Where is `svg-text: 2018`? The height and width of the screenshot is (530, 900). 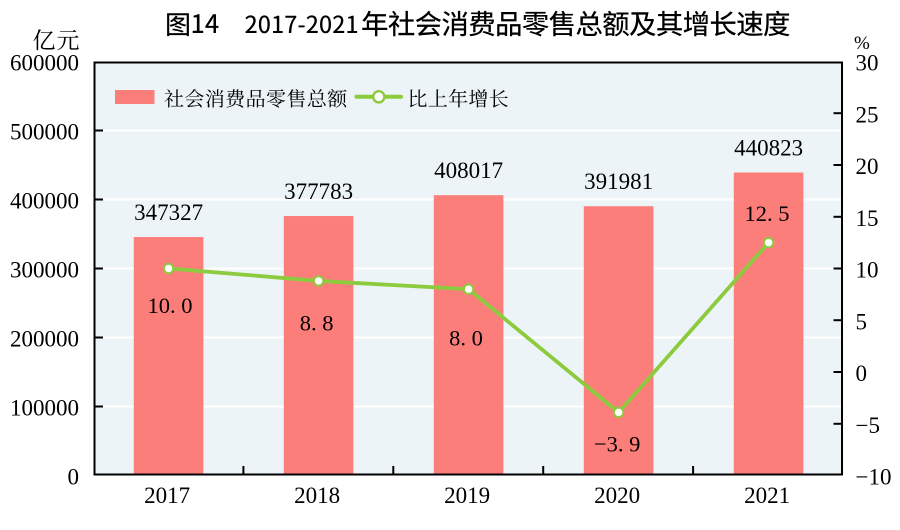
svg-text: 2018 is located at coordinates (317, 495).